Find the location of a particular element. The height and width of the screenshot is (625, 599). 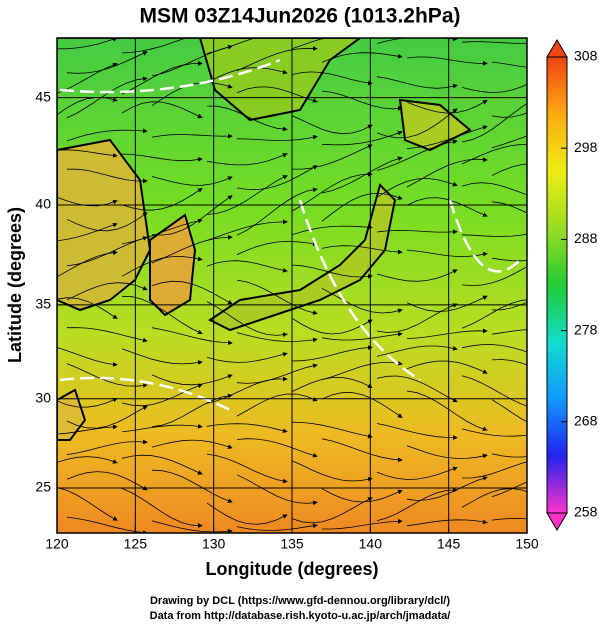

y-tick-label: 35 is located at coordinates (43, 304).